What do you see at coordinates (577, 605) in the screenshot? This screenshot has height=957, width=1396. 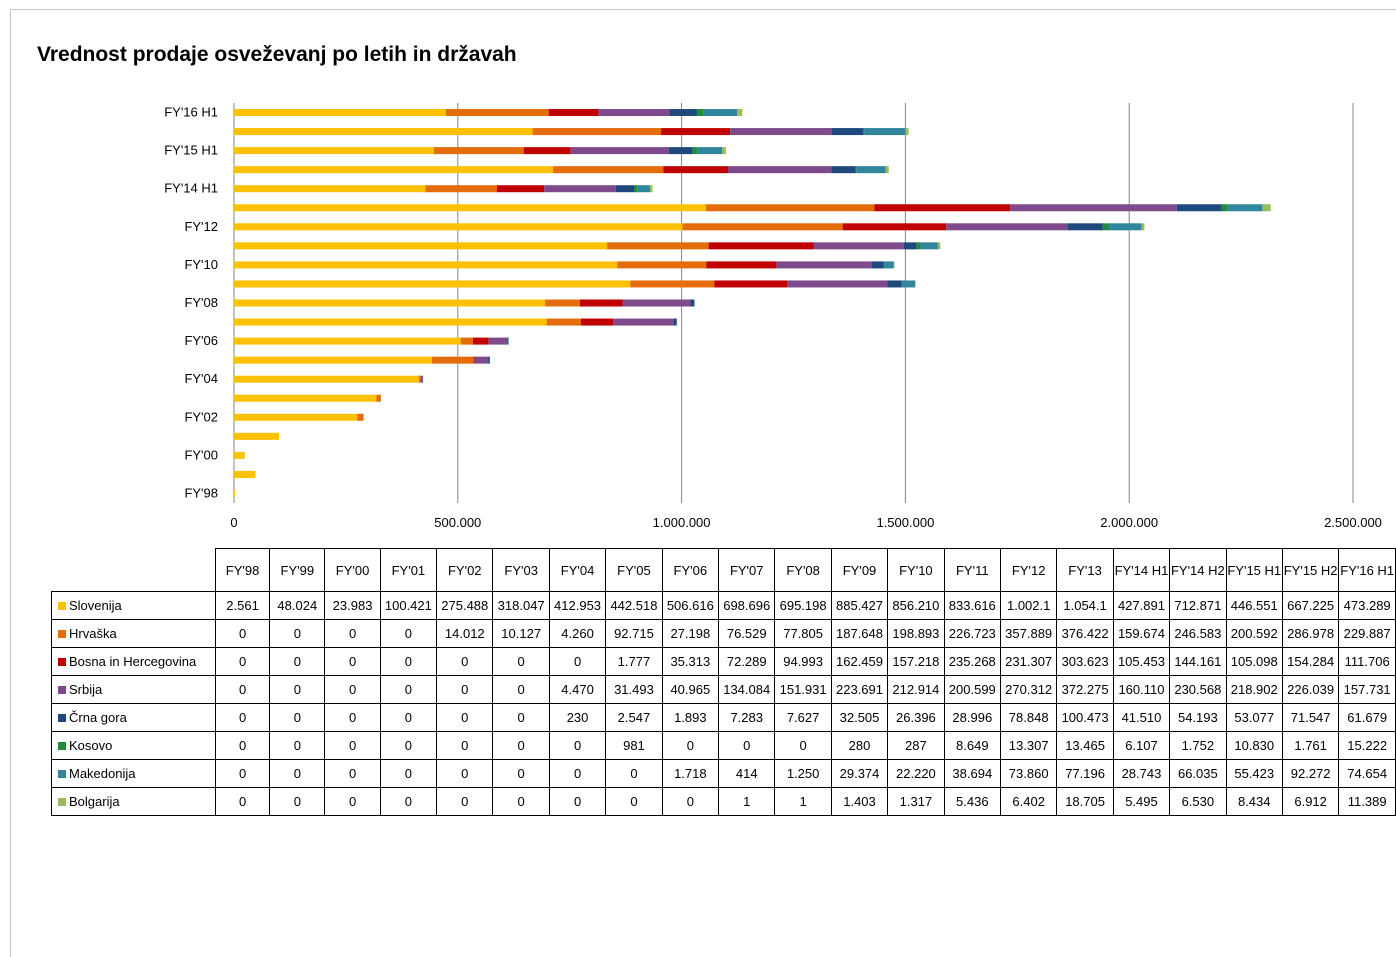 I see `table-cell: 412.953` at bounding box center [577, 605].